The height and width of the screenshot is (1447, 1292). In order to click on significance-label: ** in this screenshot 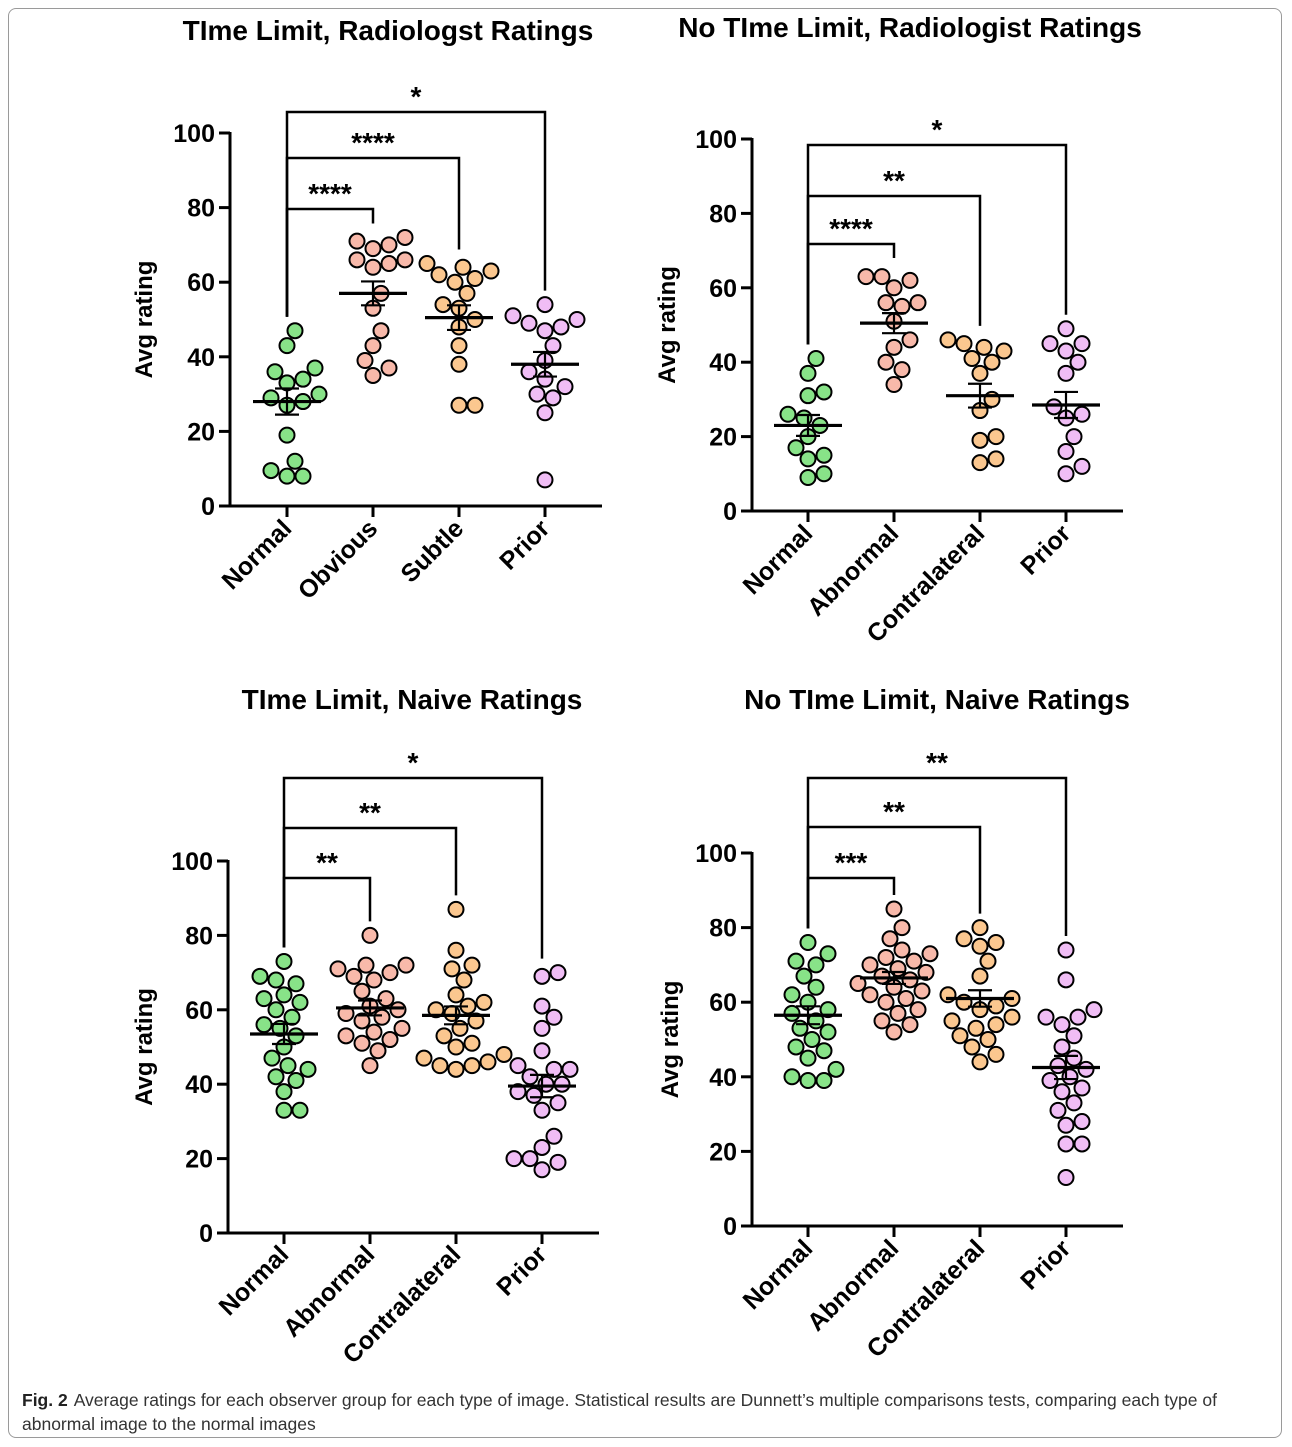, I will do `click(937, 762)`.